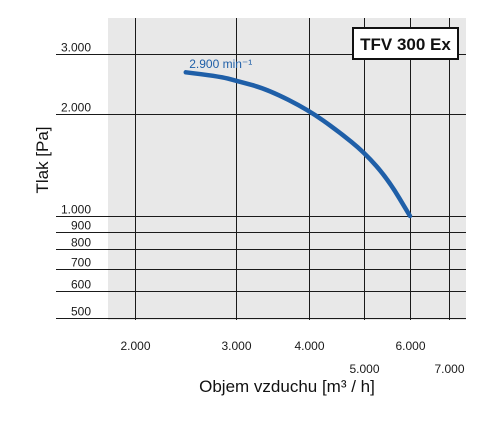 The height and width of the screenshot is (422, 501). Describe the element at coordinates (81, 263) in the screenshot. I see `y-tick-label: 700` at that location.